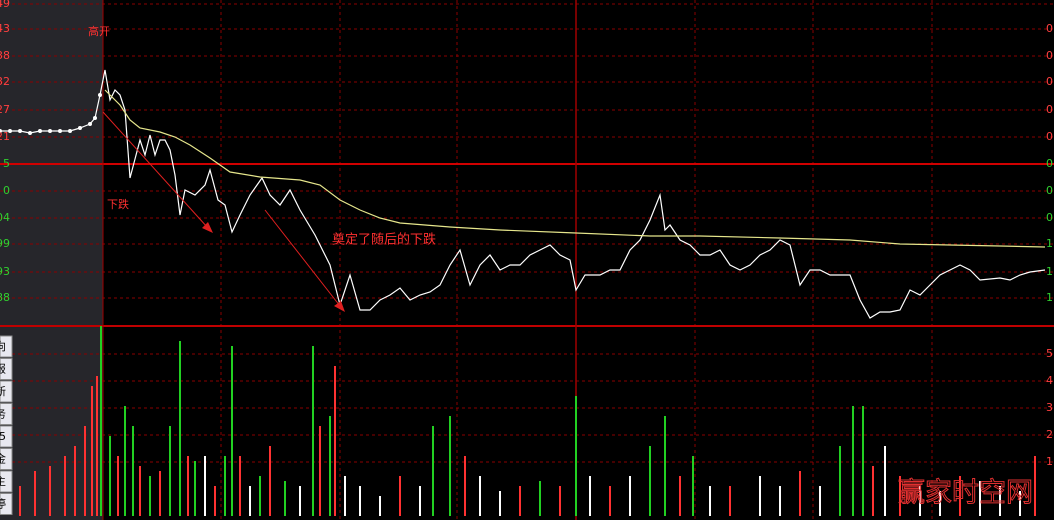  I want to click on y-tick-label: 0, so click(6, 190).